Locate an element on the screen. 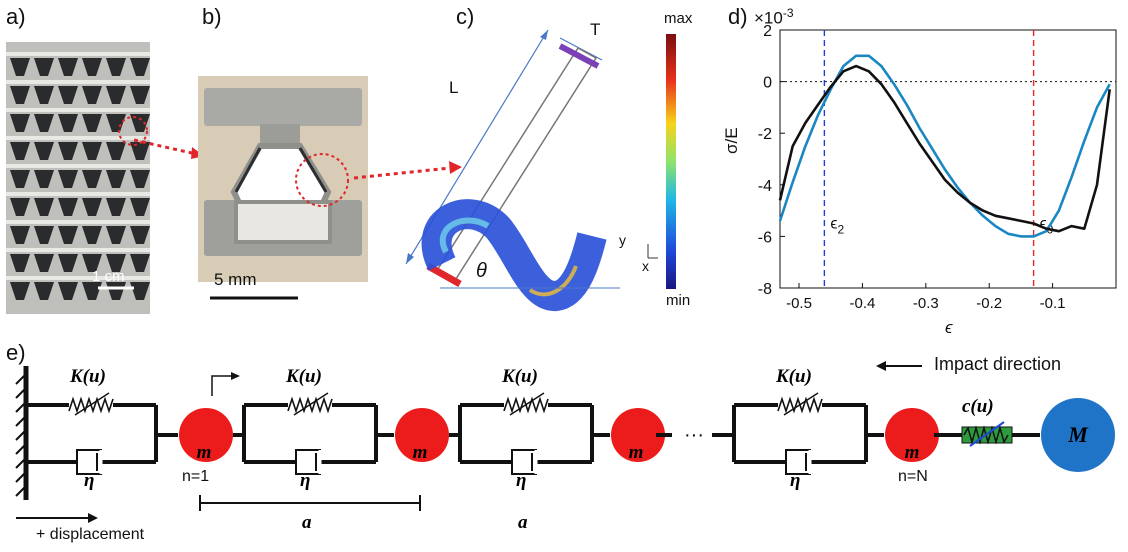 The image size is (1128, 552). y-tick-label-0: -8 is located at coordinates (765, 289).